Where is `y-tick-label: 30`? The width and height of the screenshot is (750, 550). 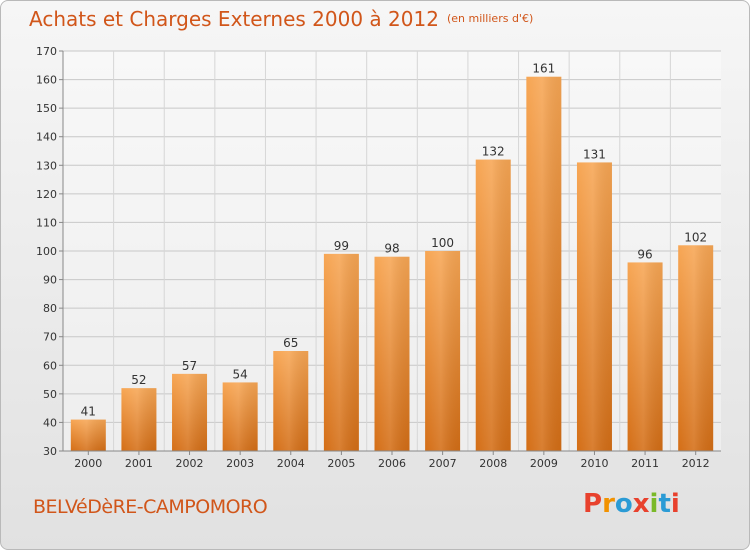
y-tick-label: 30 is located at coordinates (50, 451).